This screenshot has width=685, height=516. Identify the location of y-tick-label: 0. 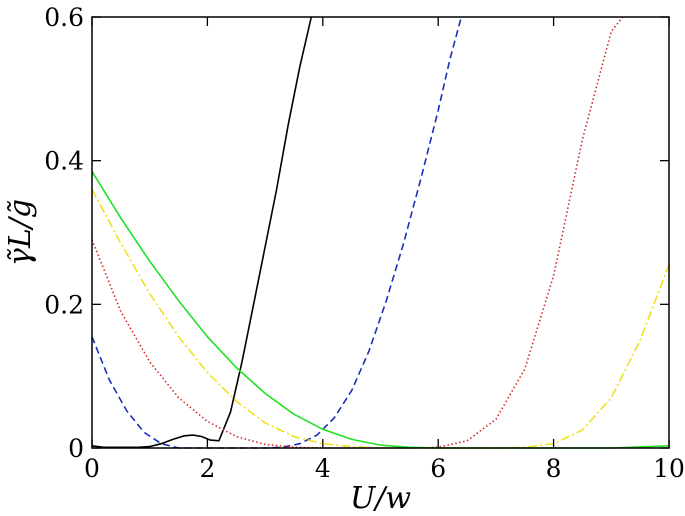
(76, 448).